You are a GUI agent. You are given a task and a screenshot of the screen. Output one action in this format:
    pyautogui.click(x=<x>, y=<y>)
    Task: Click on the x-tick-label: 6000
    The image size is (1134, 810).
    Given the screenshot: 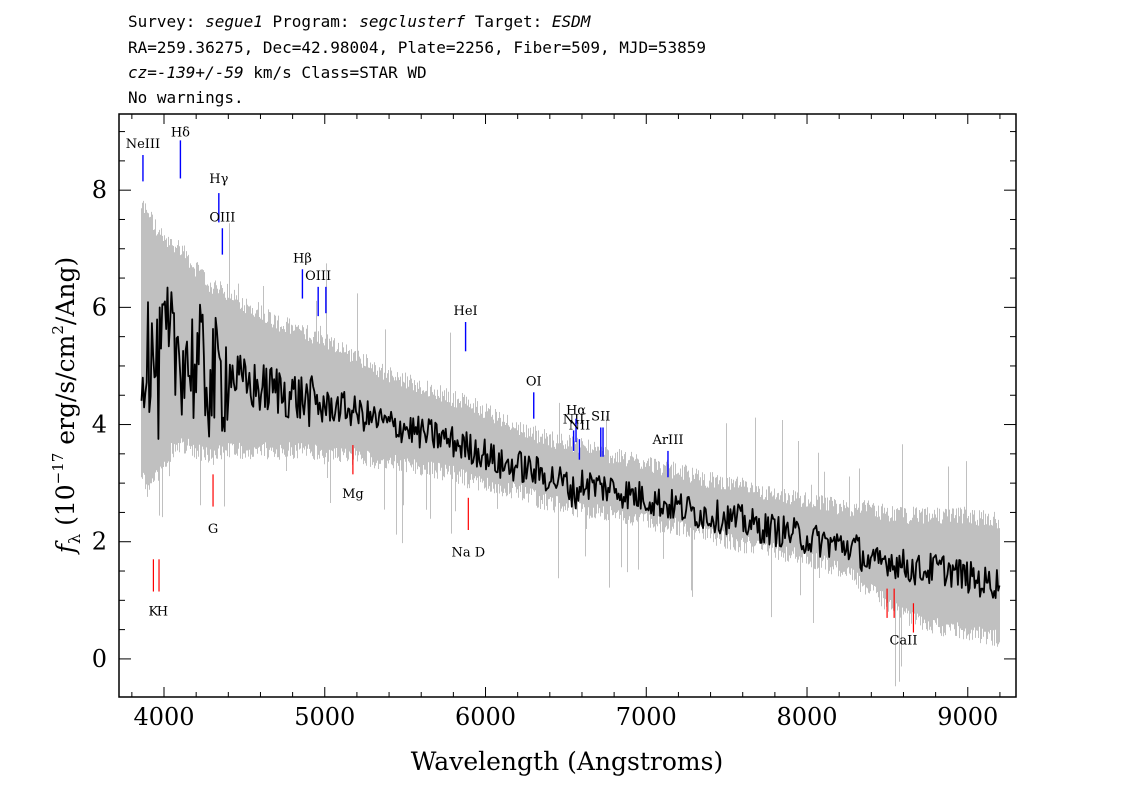 What is the action you would take?
    pyautogui.click(x=485, y=717)
    